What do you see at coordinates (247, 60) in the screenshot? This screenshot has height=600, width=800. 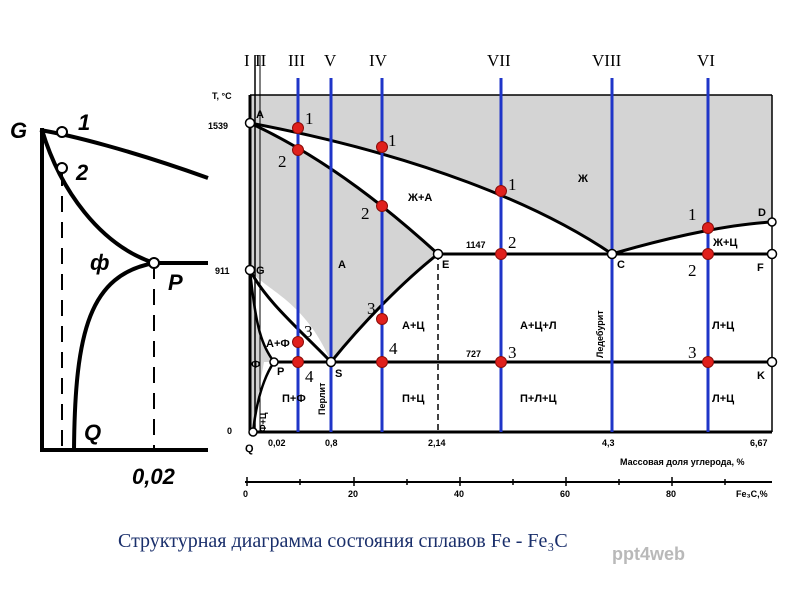 I see `alloy-label-i: I` at bounding box center [247, 60].